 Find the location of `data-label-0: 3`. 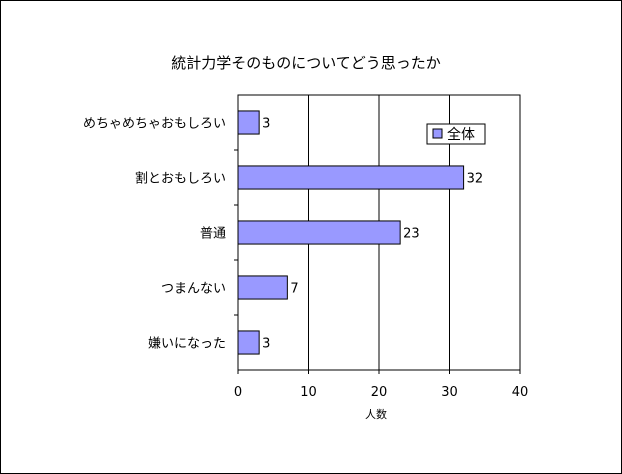

data-label-0: 3 is located at coordinates (266, 124).